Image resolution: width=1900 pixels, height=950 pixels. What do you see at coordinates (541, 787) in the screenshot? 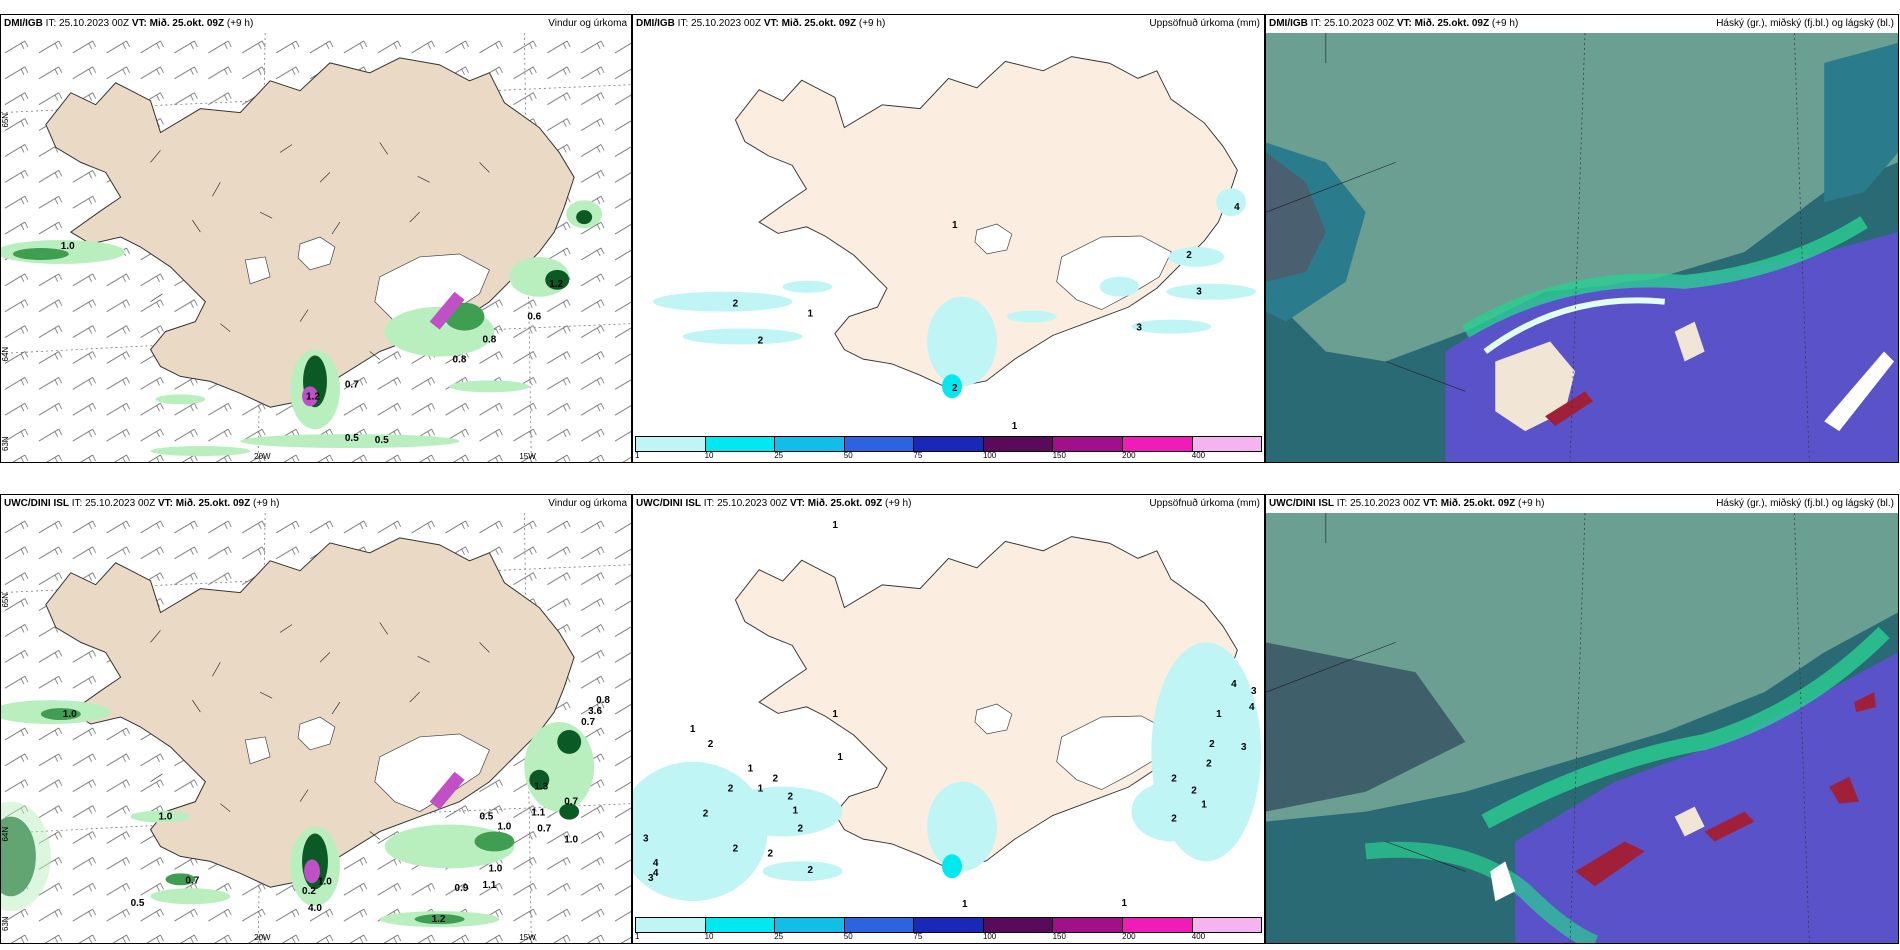
I see `wind-value-label: 1.3` at bounding box center [541, 787].